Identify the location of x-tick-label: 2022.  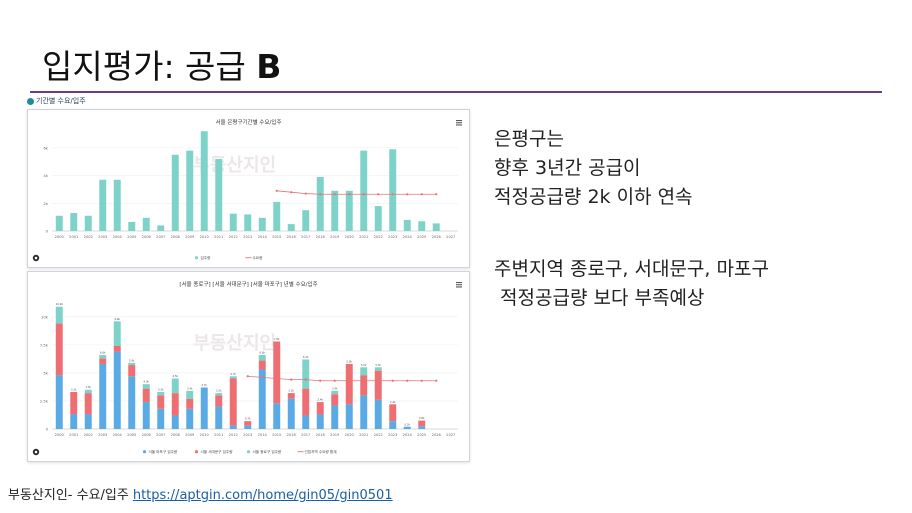
(378, 237).